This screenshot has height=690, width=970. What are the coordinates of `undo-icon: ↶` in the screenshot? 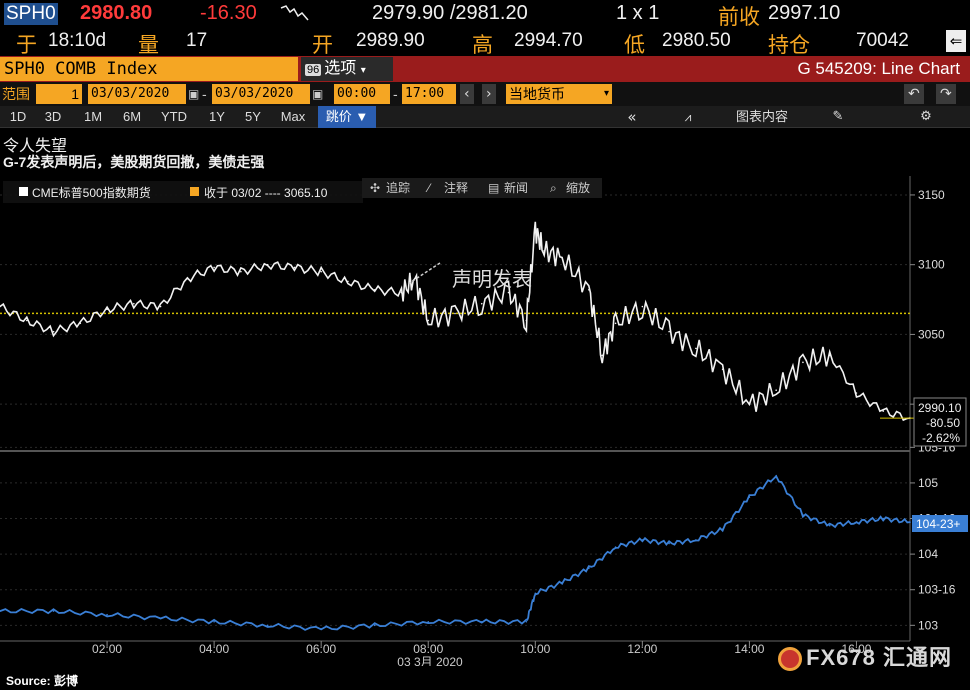 It's located at (914, 94).